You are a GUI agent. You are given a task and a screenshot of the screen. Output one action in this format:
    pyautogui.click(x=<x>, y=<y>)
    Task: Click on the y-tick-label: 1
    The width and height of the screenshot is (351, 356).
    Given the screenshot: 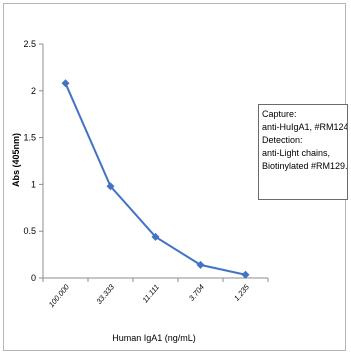 What is the action you would take?
    pyautogui.click(x=33, y=184)
    